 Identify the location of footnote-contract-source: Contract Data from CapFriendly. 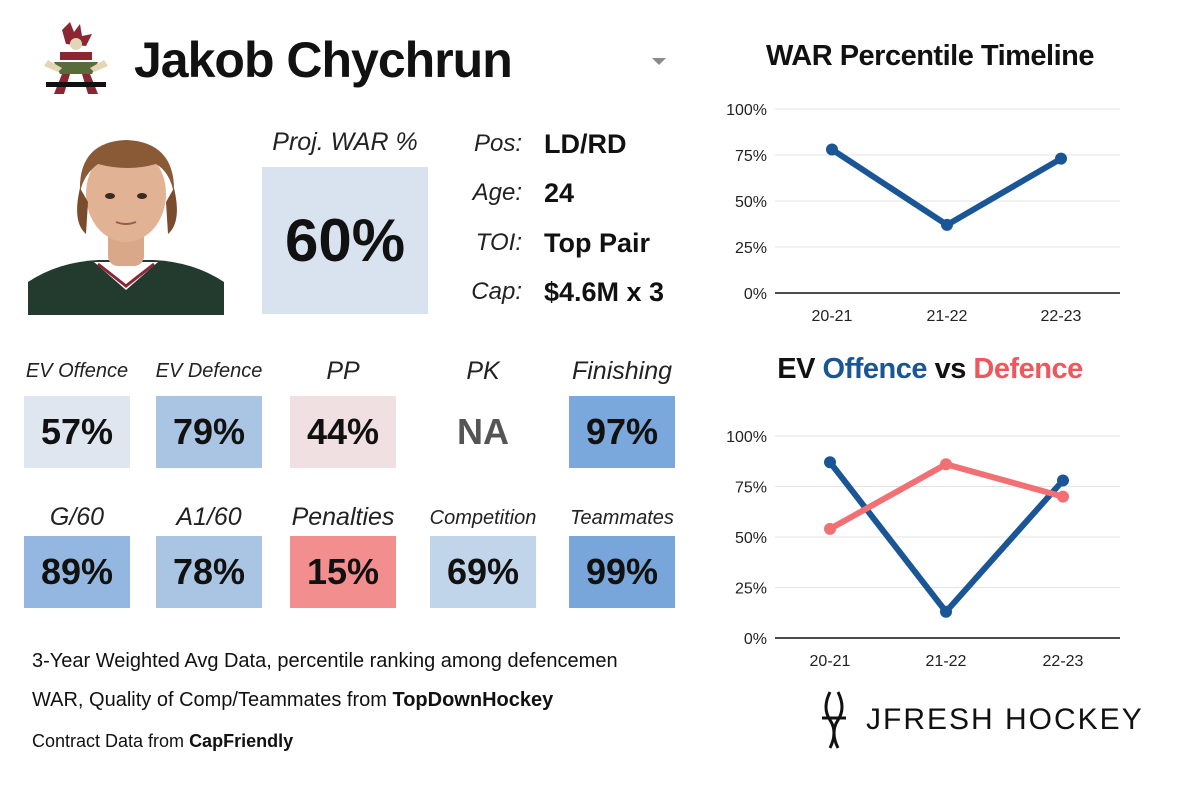
(162, 741).